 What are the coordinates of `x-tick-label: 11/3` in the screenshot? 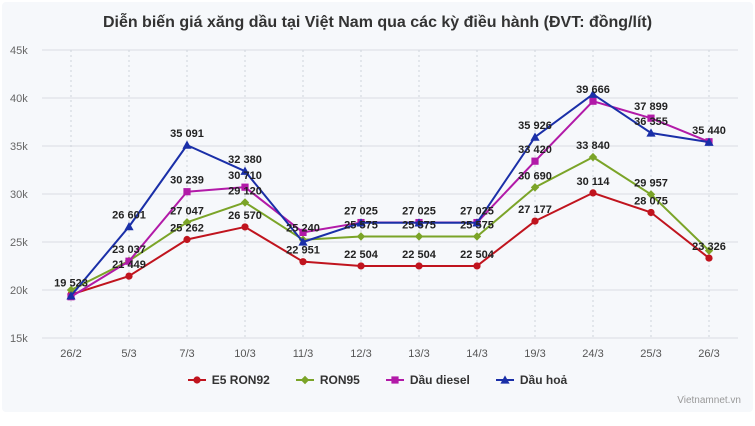 It's located at (303, 354).